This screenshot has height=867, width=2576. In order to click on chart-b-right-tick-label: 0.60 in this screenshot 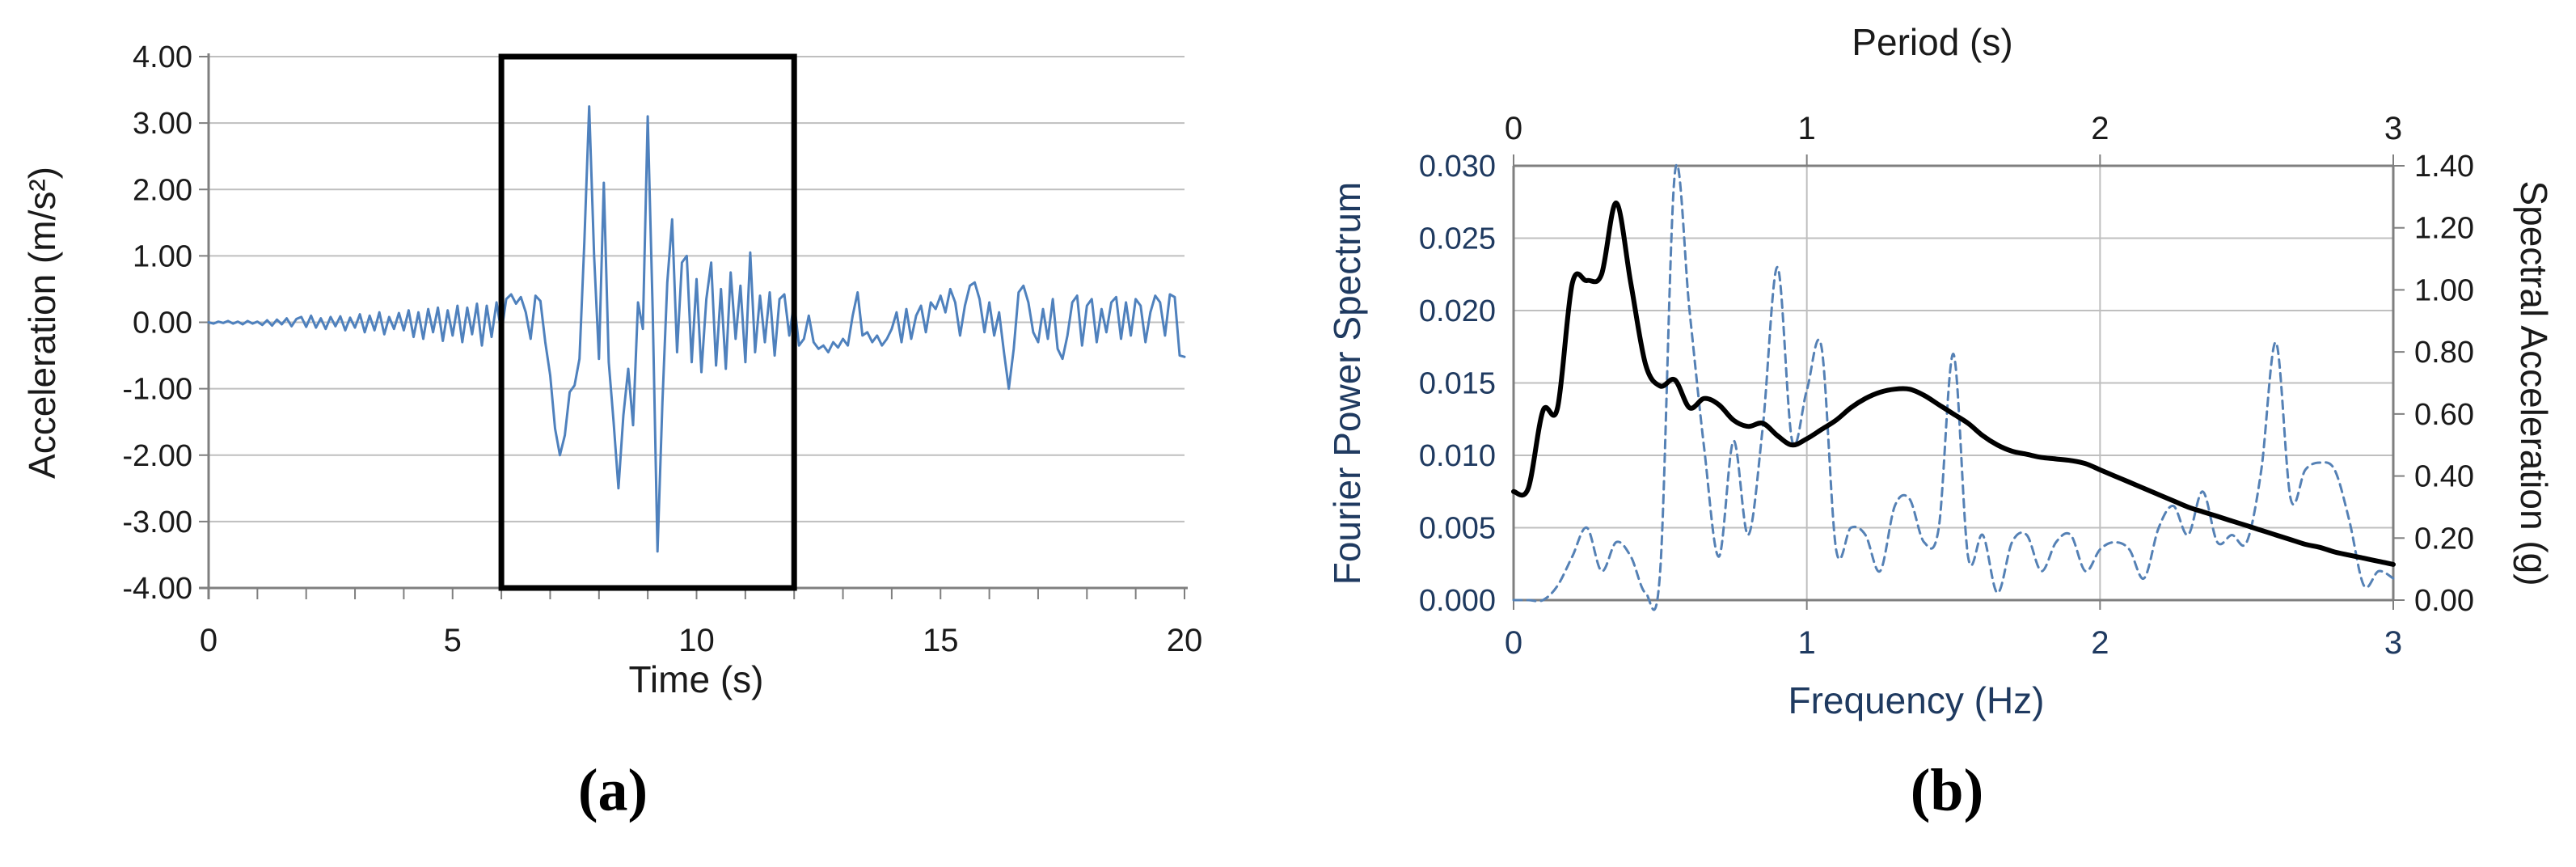, I will do `click(2444, 415)`.